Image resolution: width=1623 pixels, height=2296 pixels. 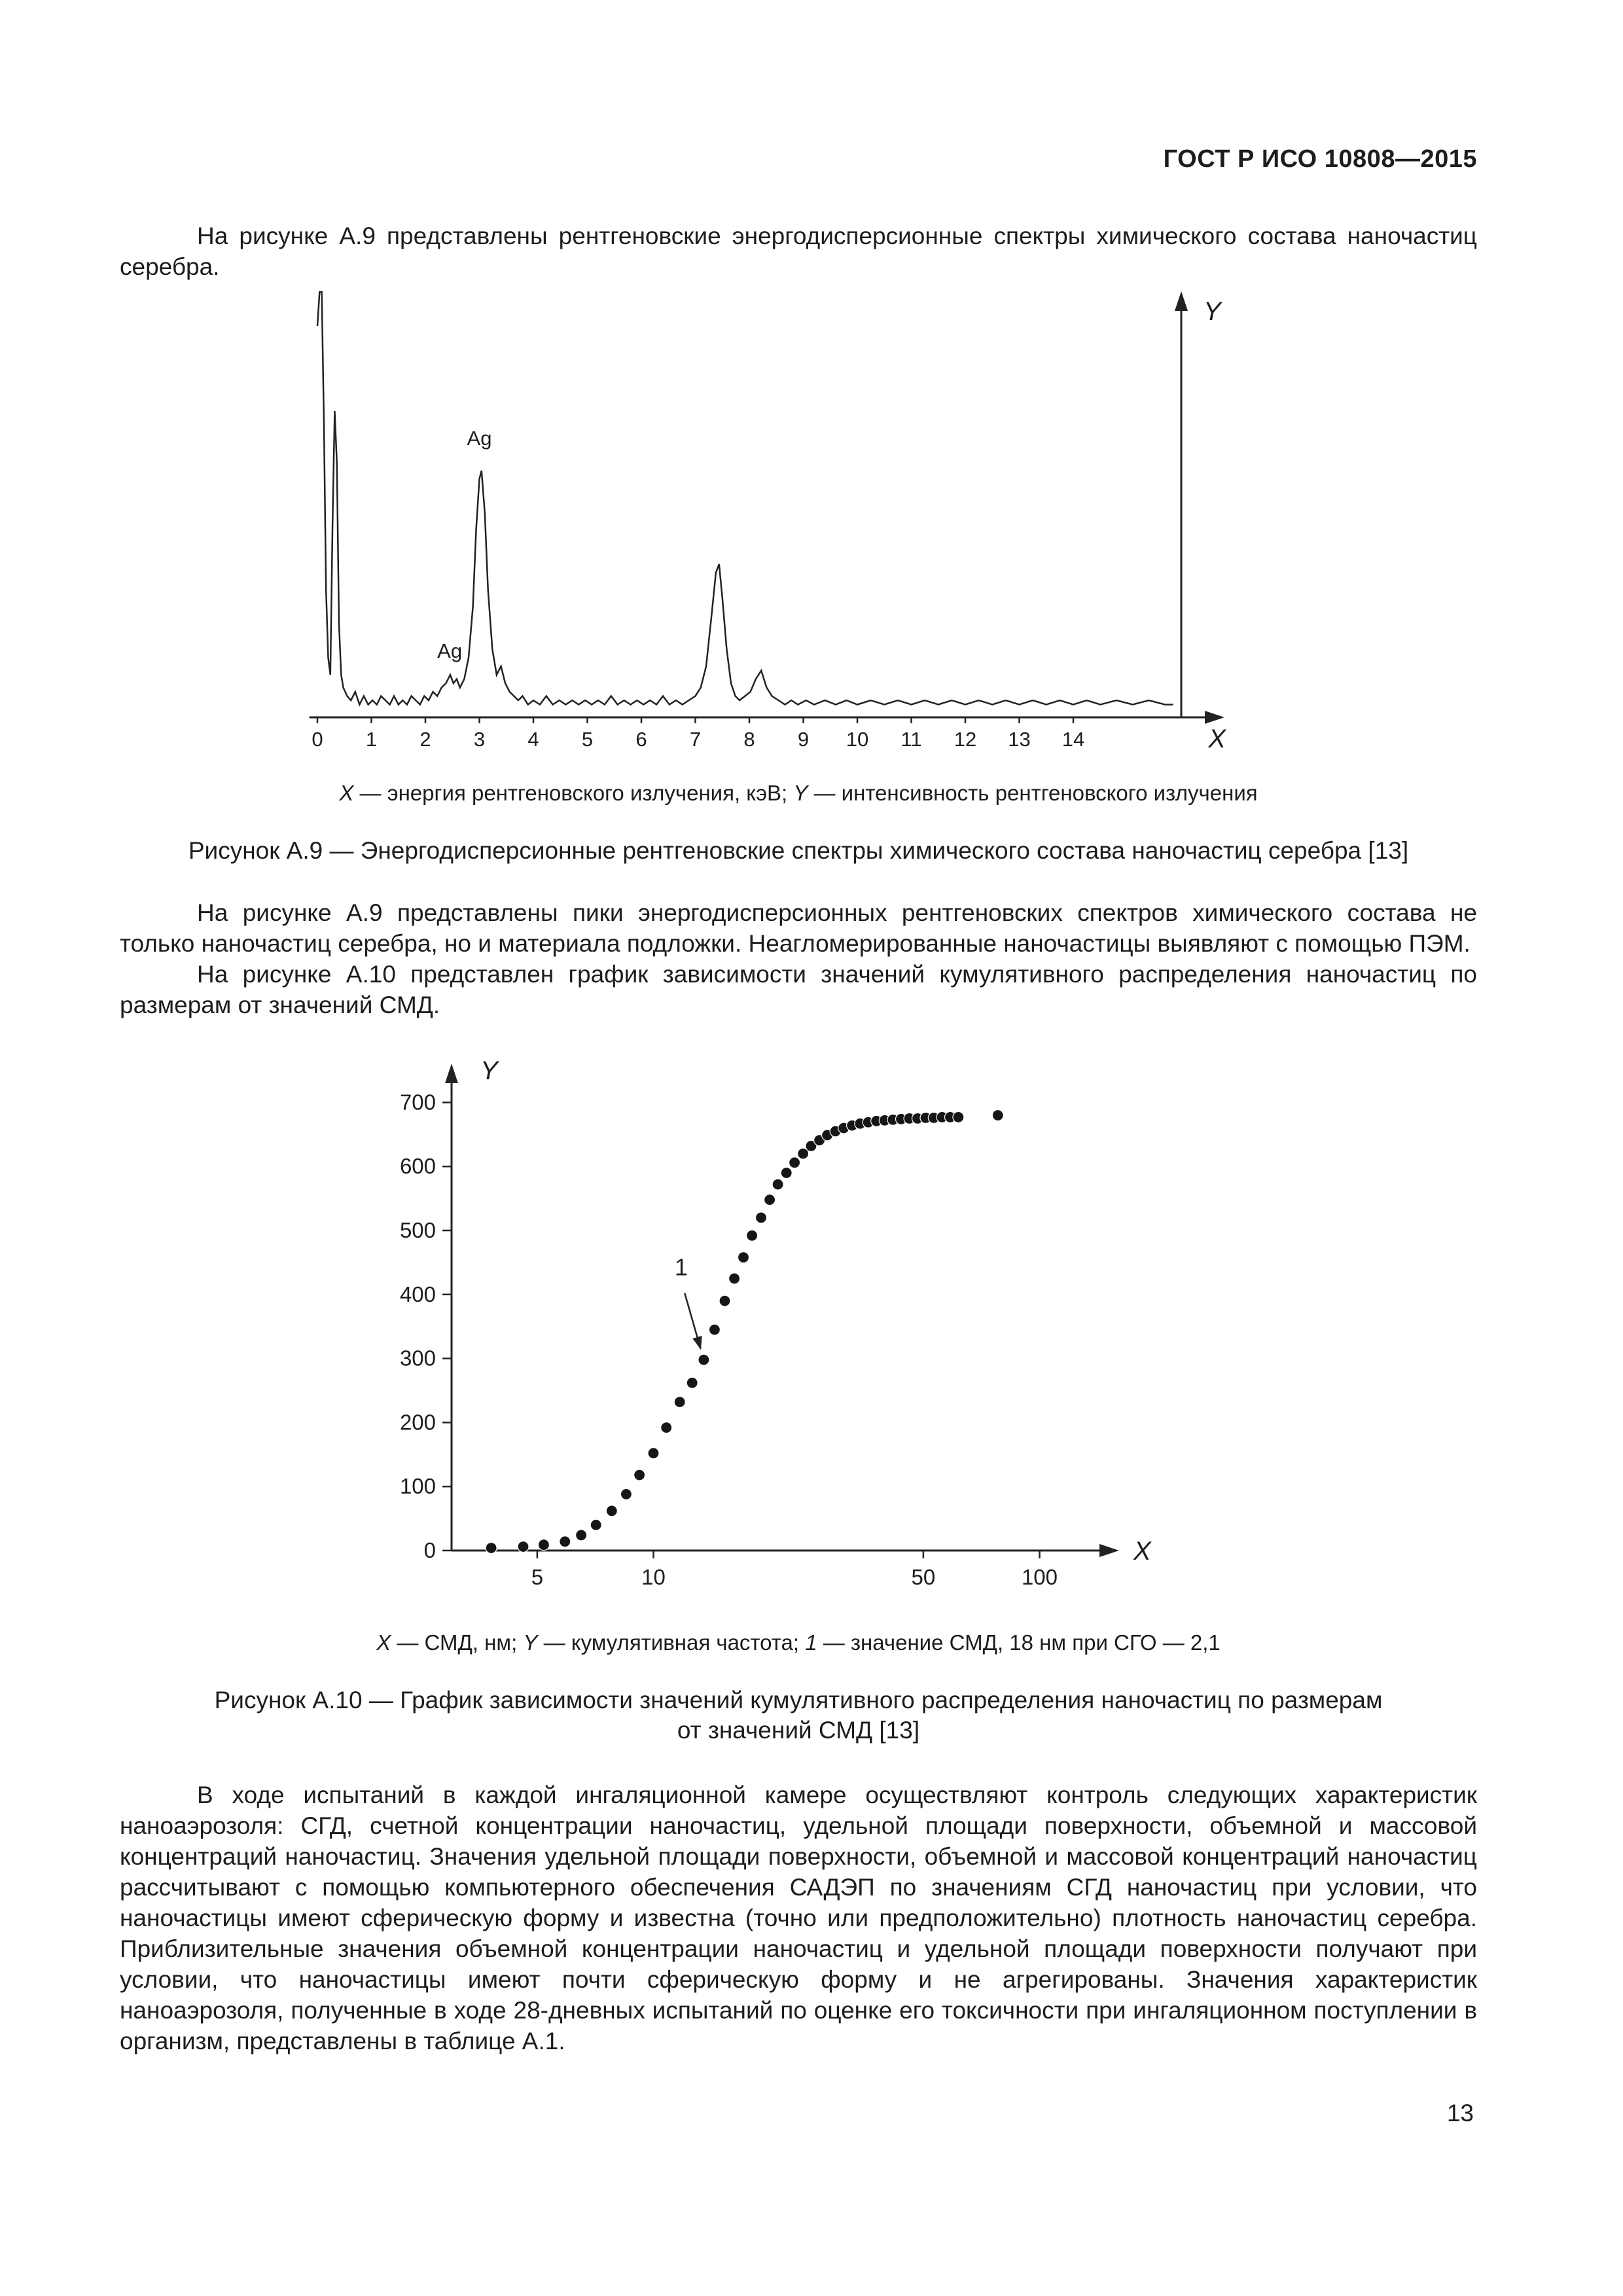 I want to click on svg-text: 300, so click(x=418, y=1359).